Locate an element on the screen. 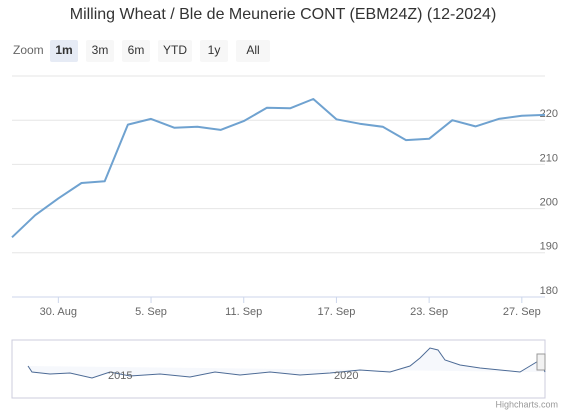 This screenshot has height=417, width=566. y-tick-label: 180 is located at coordinates (549, 291).